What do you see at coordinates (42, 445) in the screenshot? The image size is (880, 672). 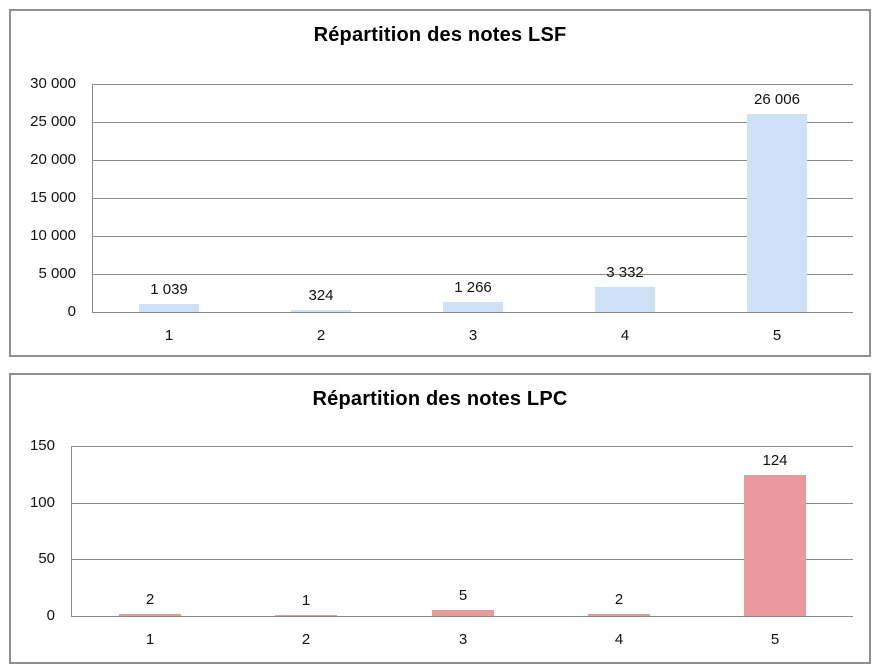 I see `y-axis-tick-label: 150` at bounding box center [42, 445].